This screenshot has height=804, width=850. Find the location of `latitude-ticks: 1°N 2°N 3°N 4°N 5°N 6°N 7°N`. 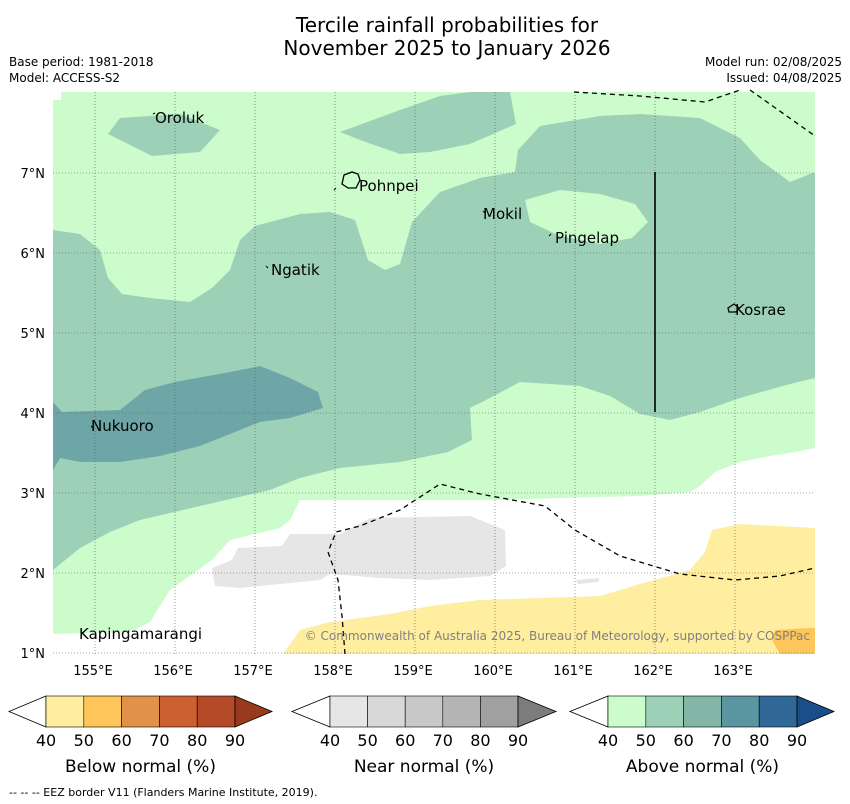

latitude-ticks: 1°N 2°N 3°N 4°N 5°N 6°N 7°N is located at coordinates (33, 414).